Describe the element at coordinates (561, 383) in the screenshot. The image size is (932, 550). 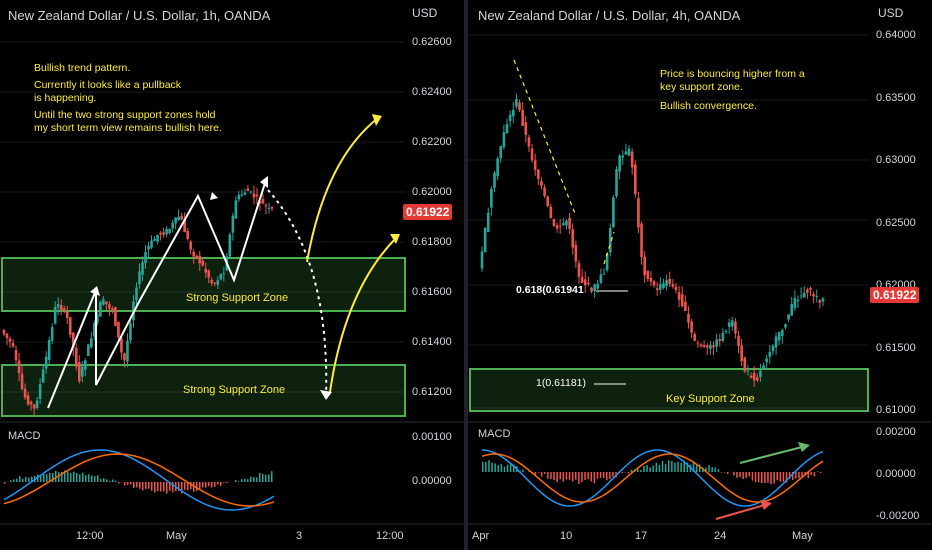
I see `fib-1-label: 1(0.61181)` at that location.